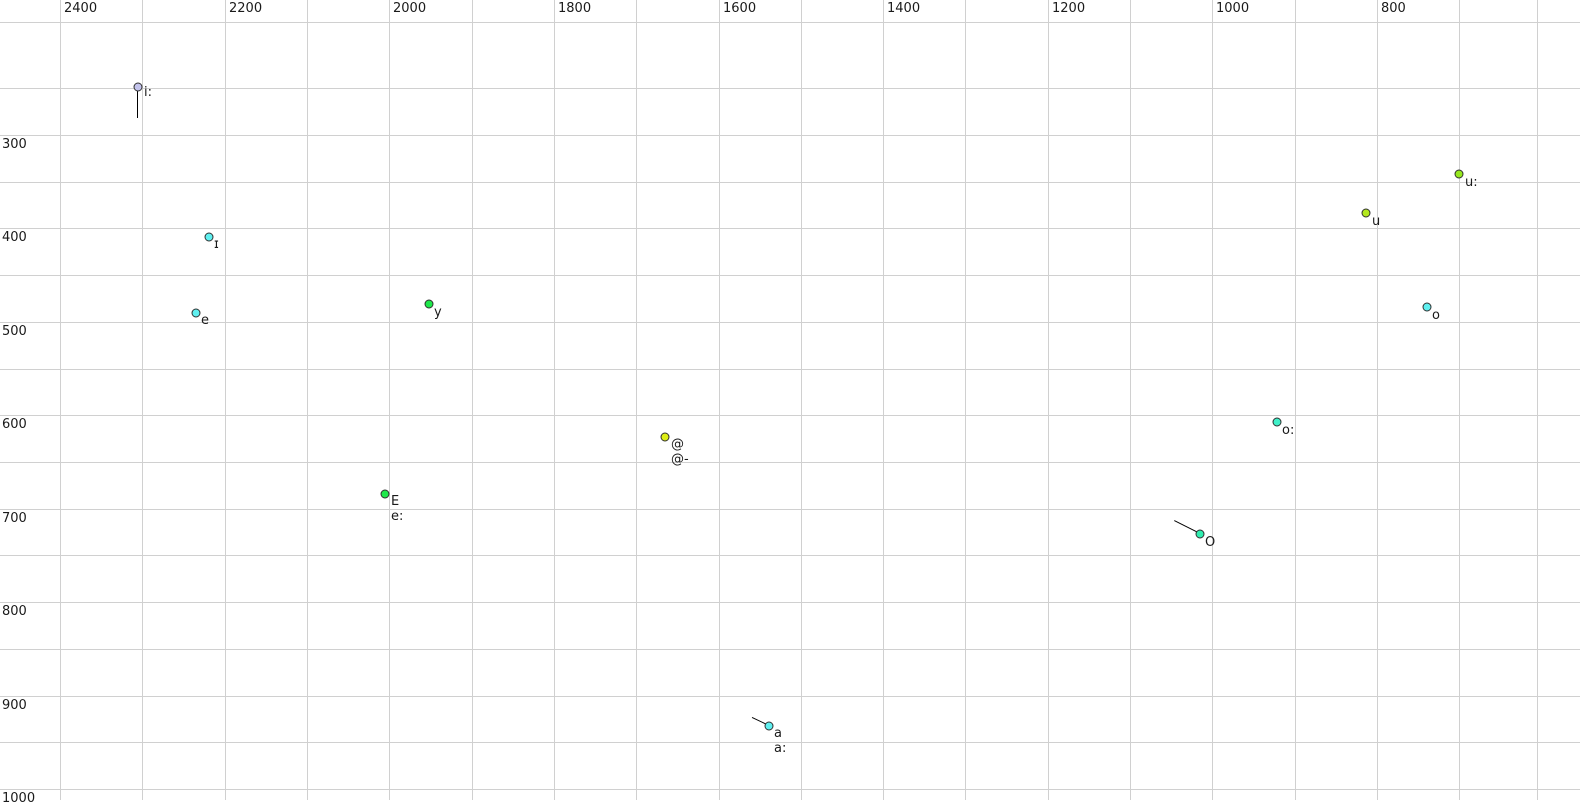 The height and width of the screenshot is (807, 1580). Describe the element at coordinates (677, 444) in the screenshot. I see `vowel-label: @` at that location.